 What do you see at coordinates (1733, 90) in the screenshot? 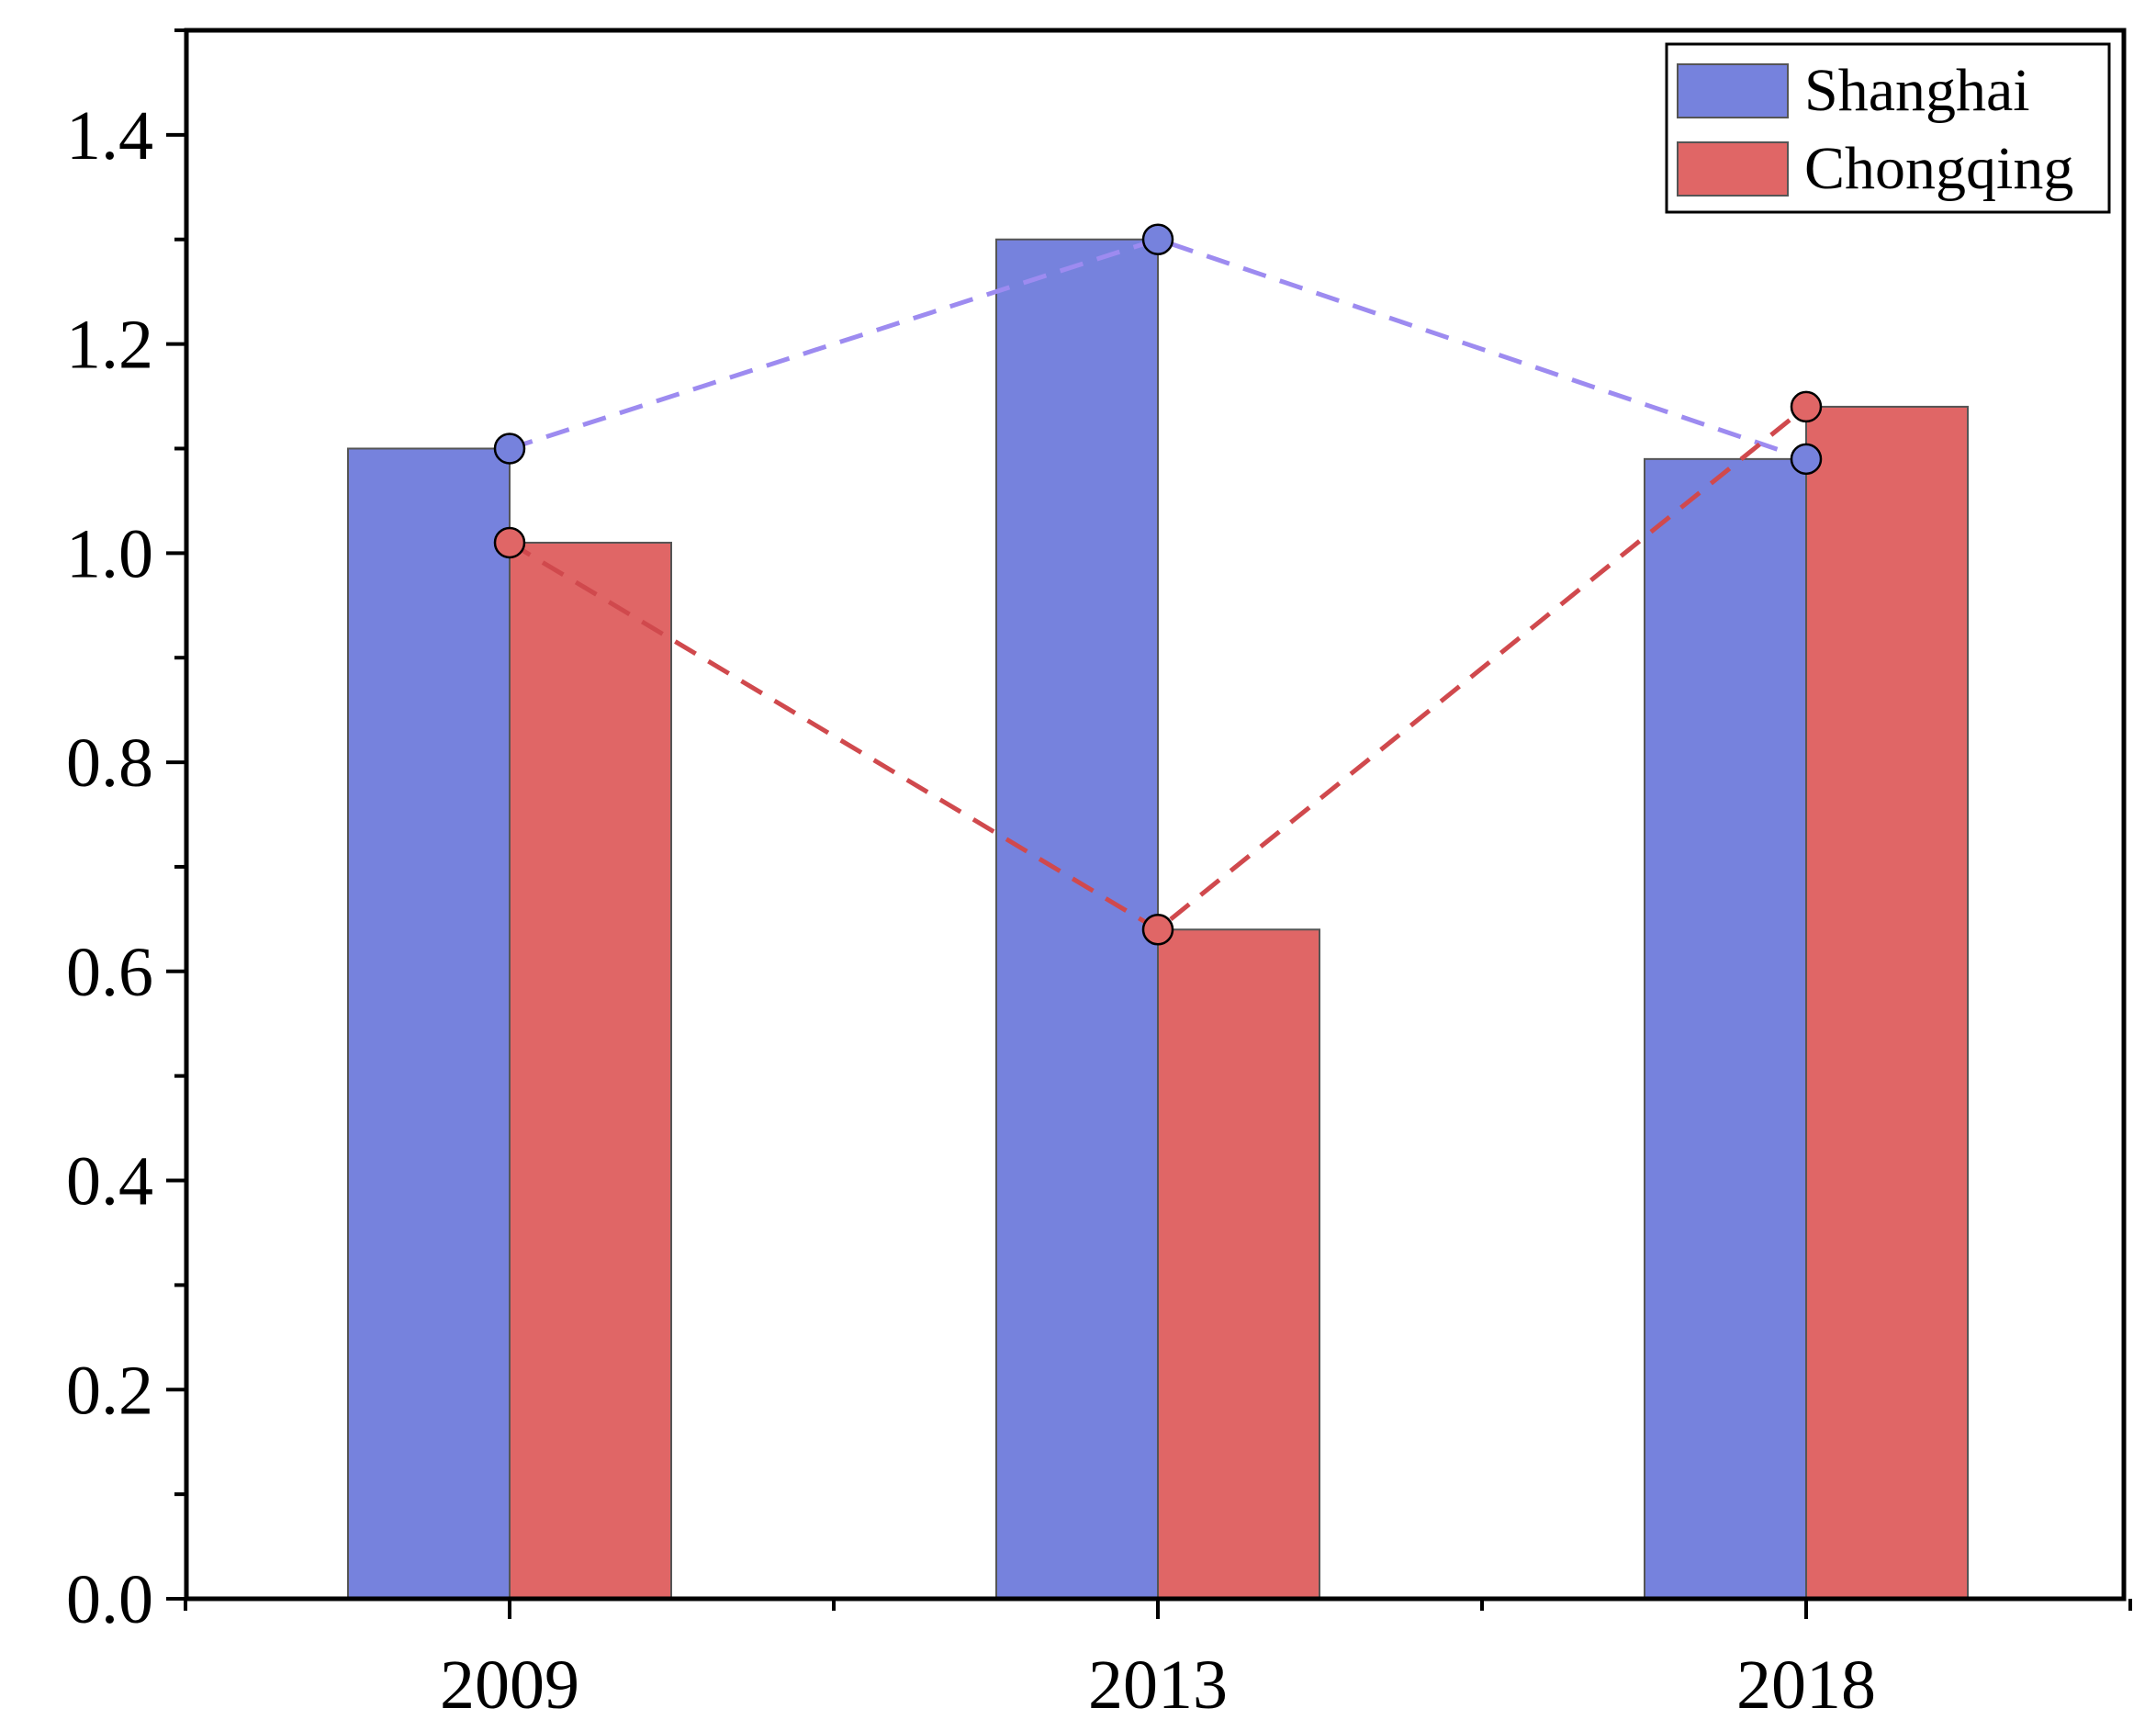
I see `legend-swatch-shanghai` at bounding box center [1733, 90].